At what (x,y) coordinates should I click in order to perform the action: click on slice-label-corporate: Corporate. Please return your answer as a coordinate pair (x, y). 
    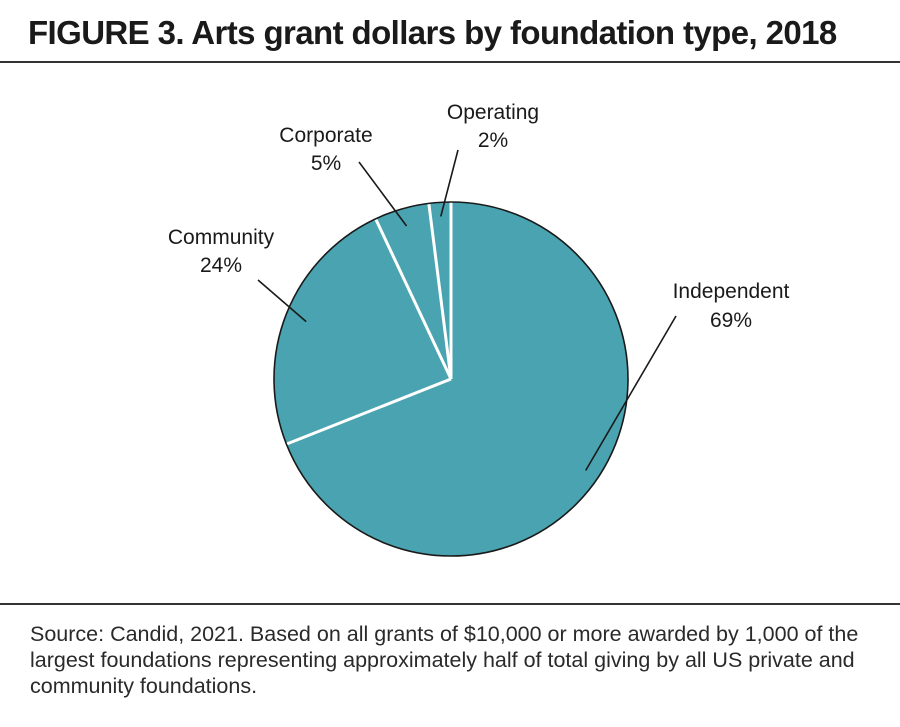
    Looking at the image, I should click on (325, 135).